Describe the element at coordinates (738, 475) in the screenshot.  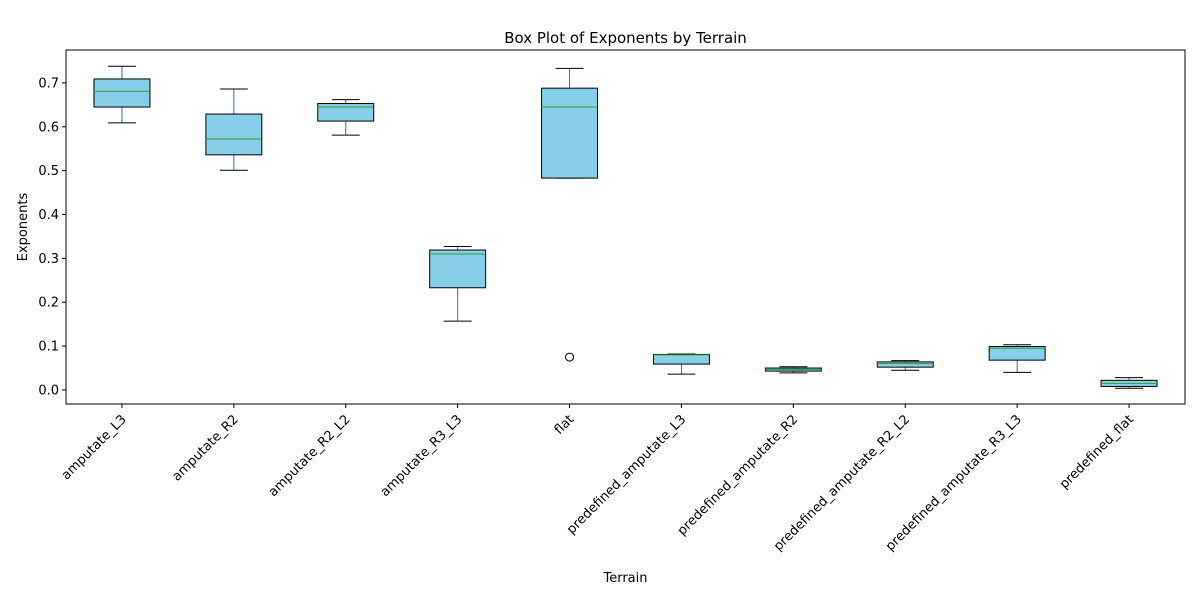
I see `x-tick-label: predefined_amputate_R2` at that location.